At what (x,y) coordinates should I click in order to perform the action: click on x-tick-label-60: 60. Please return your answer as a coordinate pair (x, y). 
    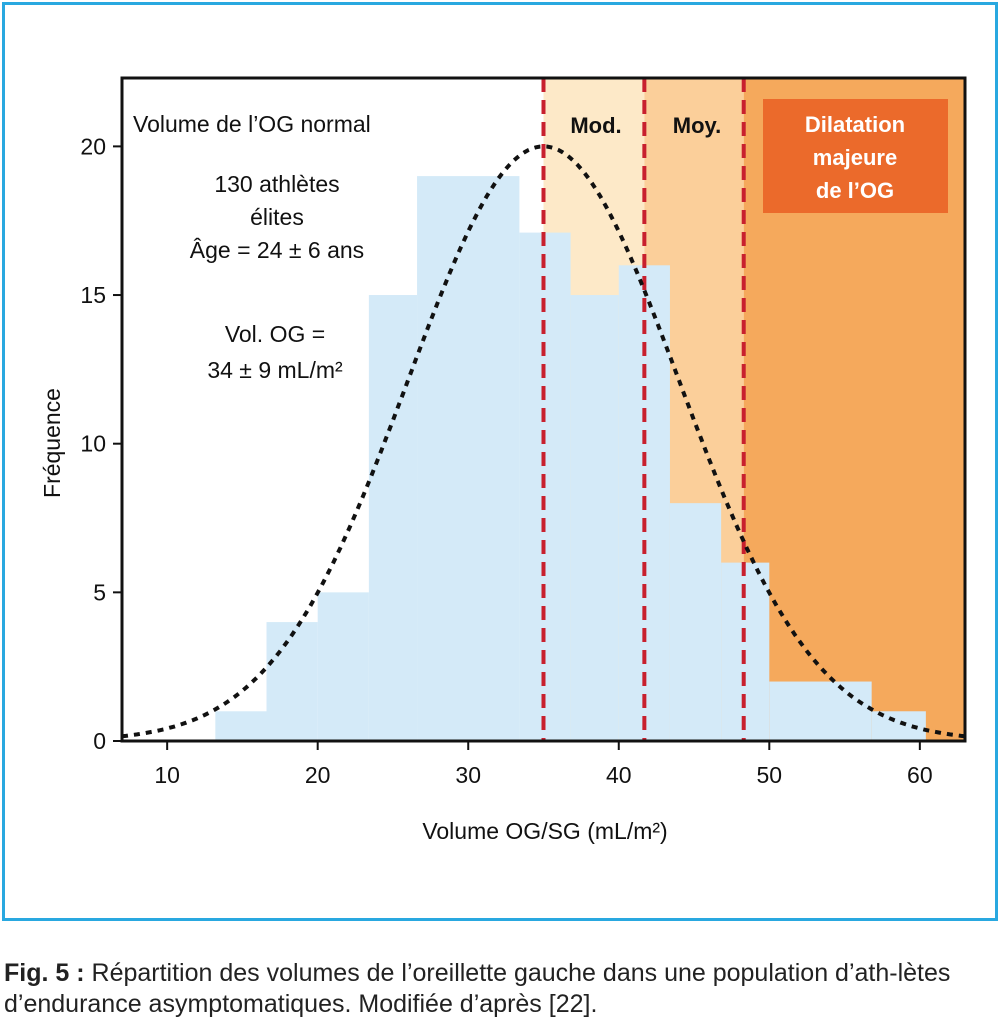
    Looking at the image, I should click on (920, 775).